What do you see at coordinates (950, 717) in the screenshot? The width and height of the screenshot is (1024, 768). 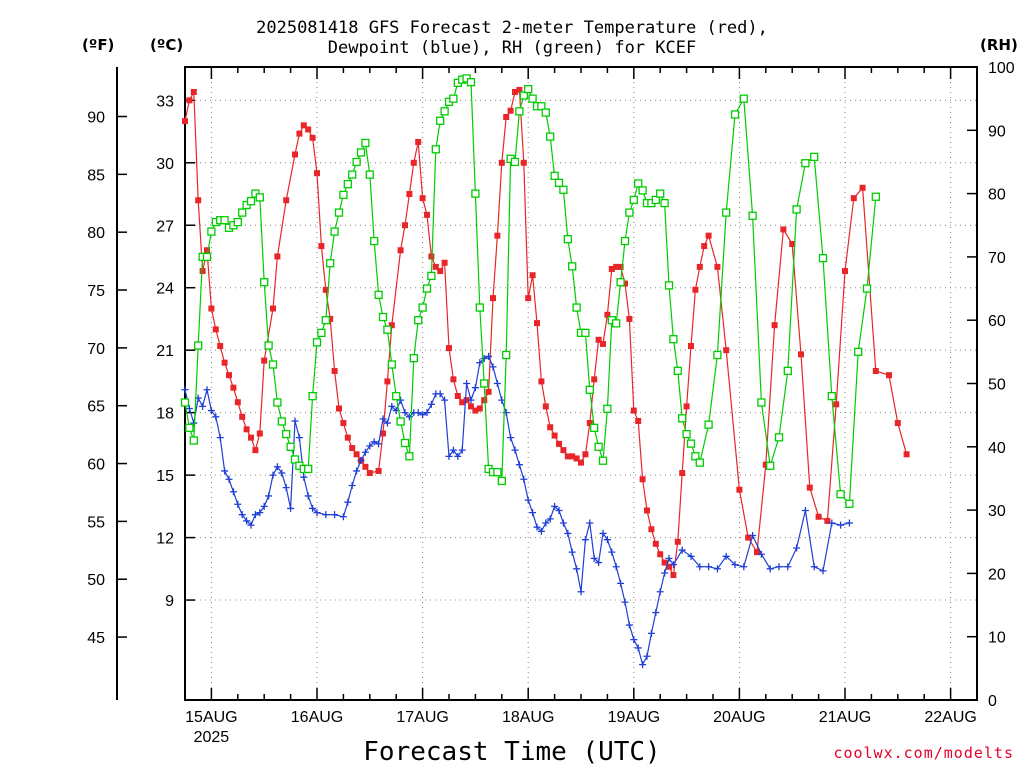 I see `x-tick-label: 22AUG` at bounding box center [950, 717].